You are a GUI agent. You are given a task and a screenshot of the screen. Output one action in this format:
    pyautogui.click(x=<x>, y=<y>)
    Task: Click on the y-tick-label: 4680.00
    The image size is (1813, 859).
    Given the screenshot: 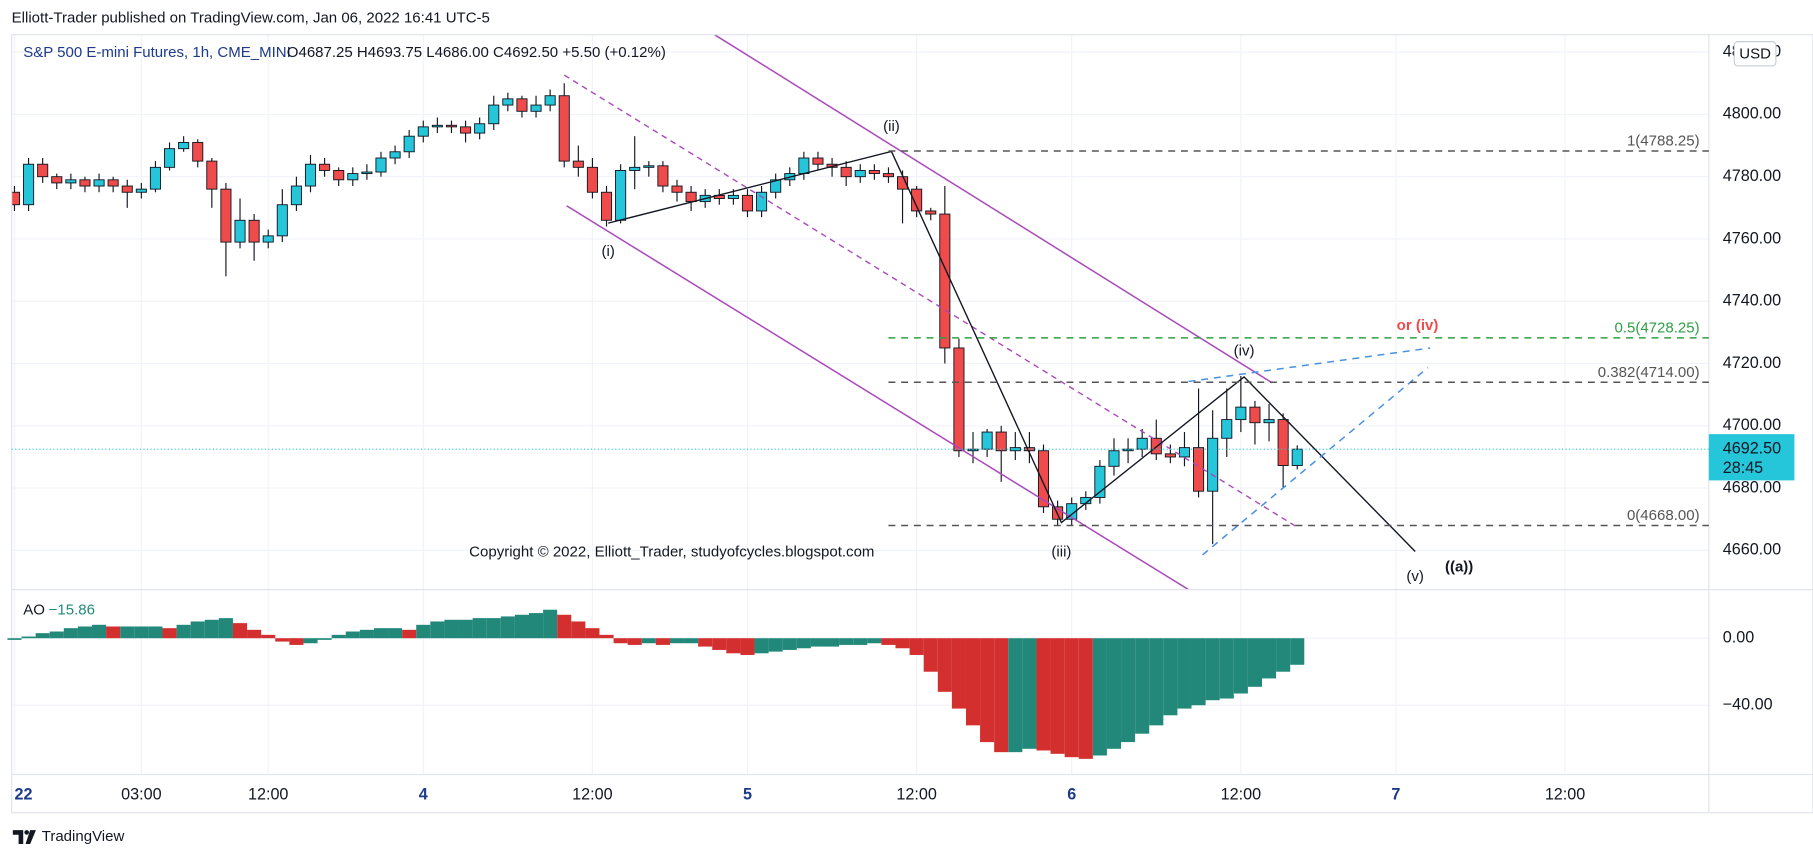 What is the action you would take?
    pyautogui.click(x=1752, y=487)
    